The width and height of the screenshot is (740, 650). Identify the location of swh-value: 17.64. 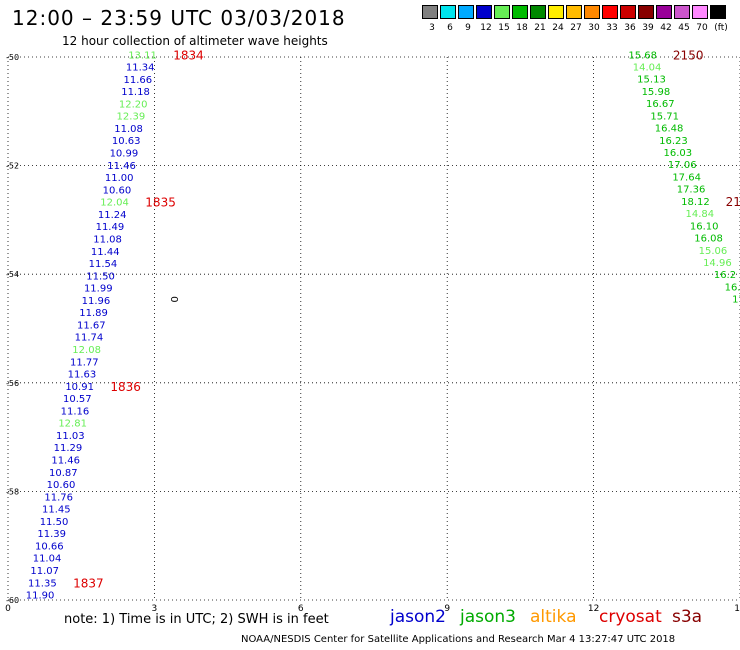
(686, 177).